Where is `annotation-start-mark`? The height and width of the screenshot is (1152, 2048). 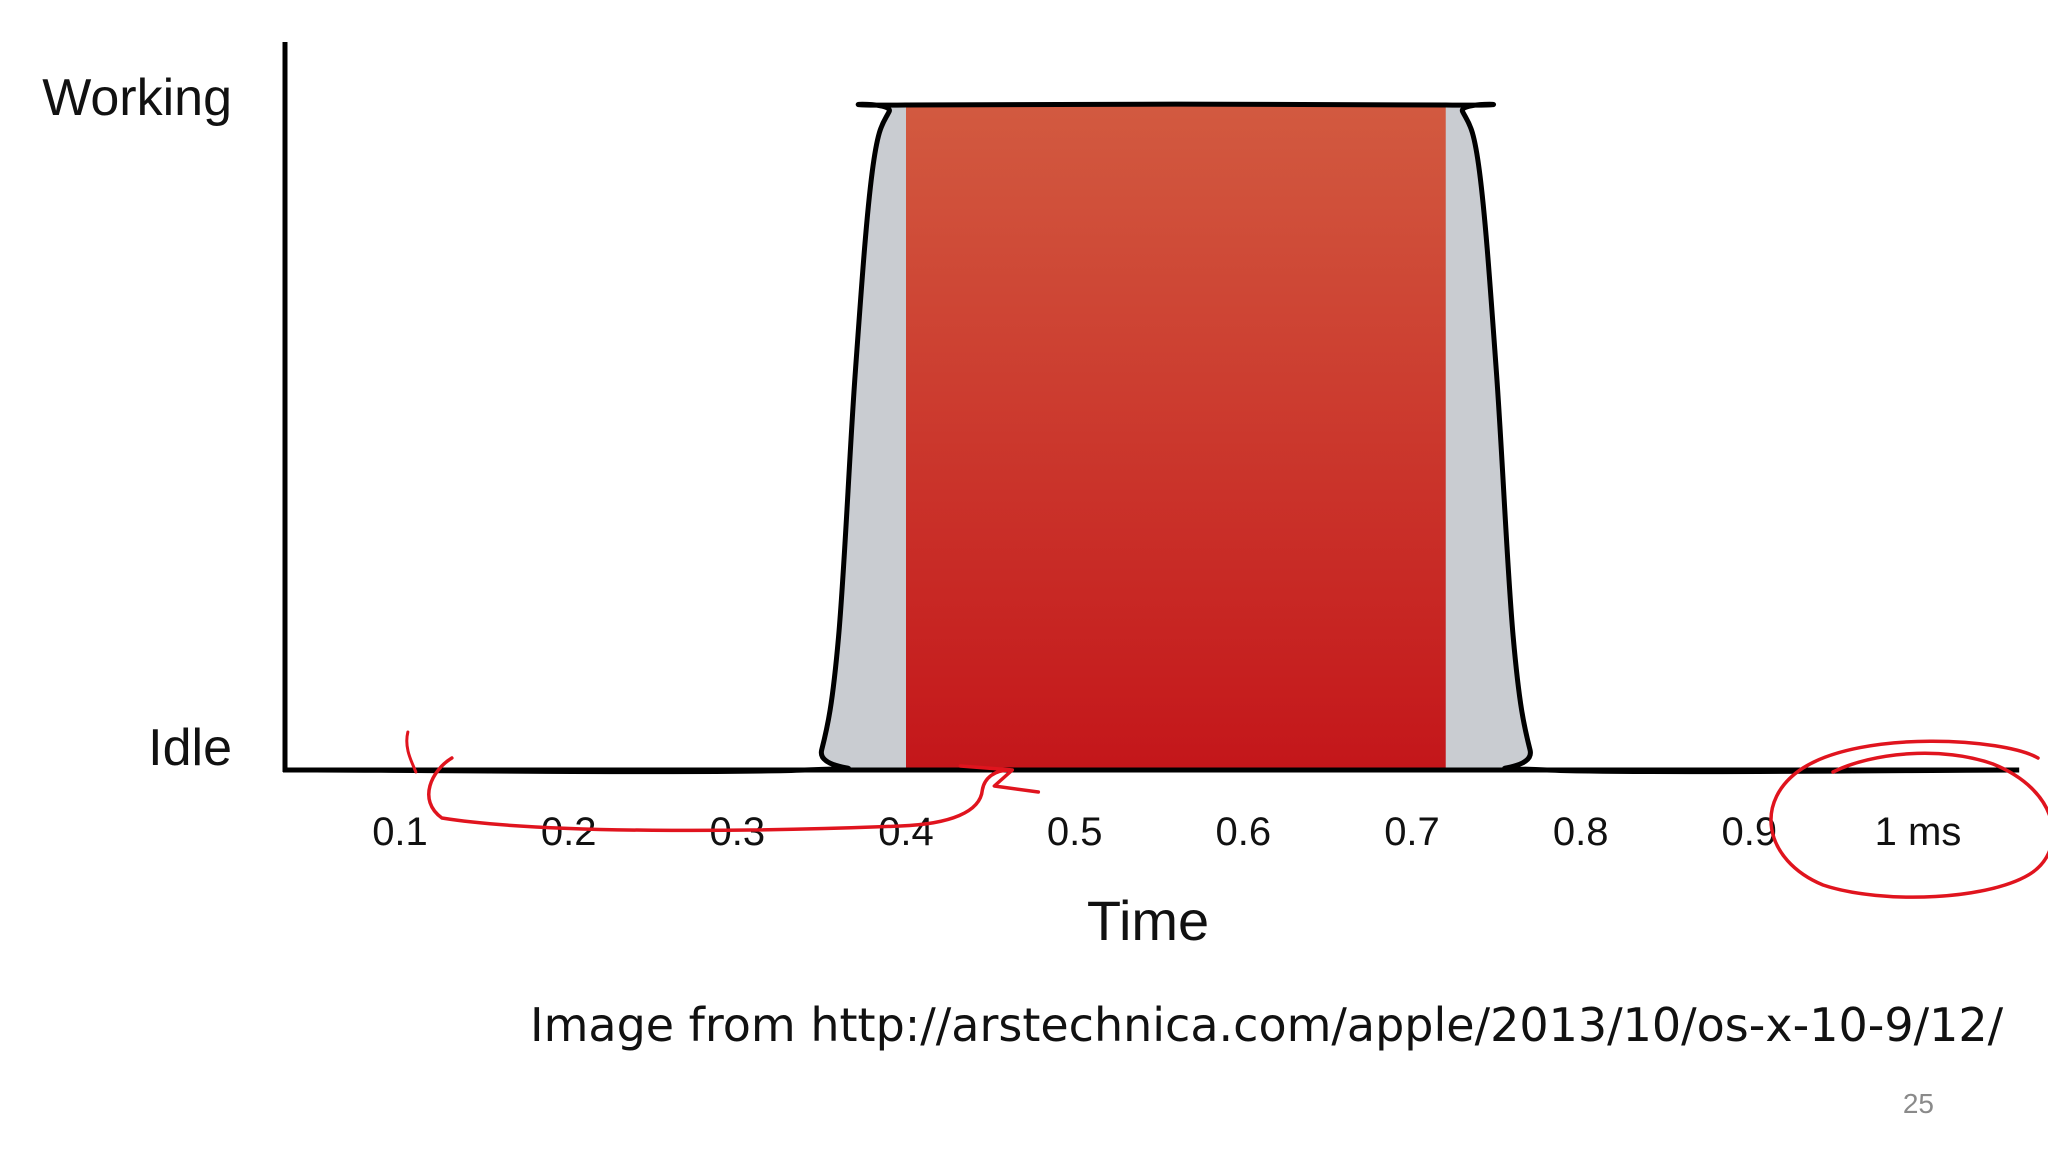 annotation-start-mark is located at coordinates (411, 752).